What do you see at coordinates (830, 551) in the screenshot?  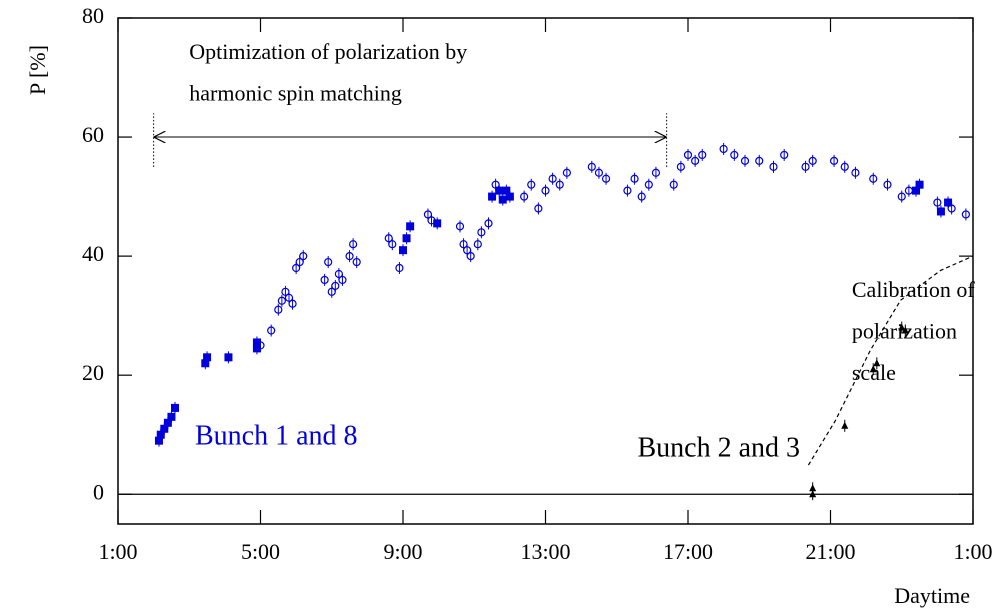 I see `x-tick-label: 21:00` at bounding box center [830, 551].